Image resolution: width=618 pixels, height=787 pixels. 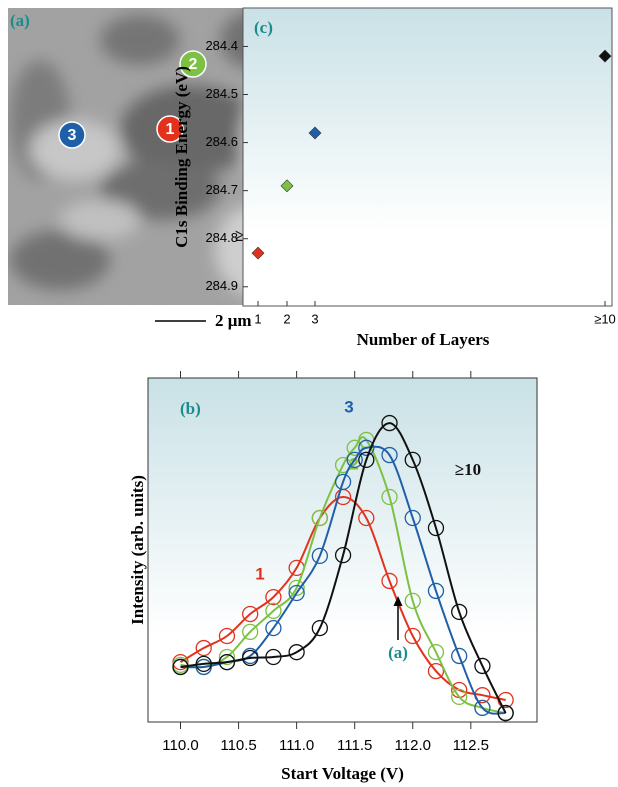 What do you see at coordinates (605, 318) in the screenshot?
I see `x-tick-label: ≥10` at bounding box center [605, 318].